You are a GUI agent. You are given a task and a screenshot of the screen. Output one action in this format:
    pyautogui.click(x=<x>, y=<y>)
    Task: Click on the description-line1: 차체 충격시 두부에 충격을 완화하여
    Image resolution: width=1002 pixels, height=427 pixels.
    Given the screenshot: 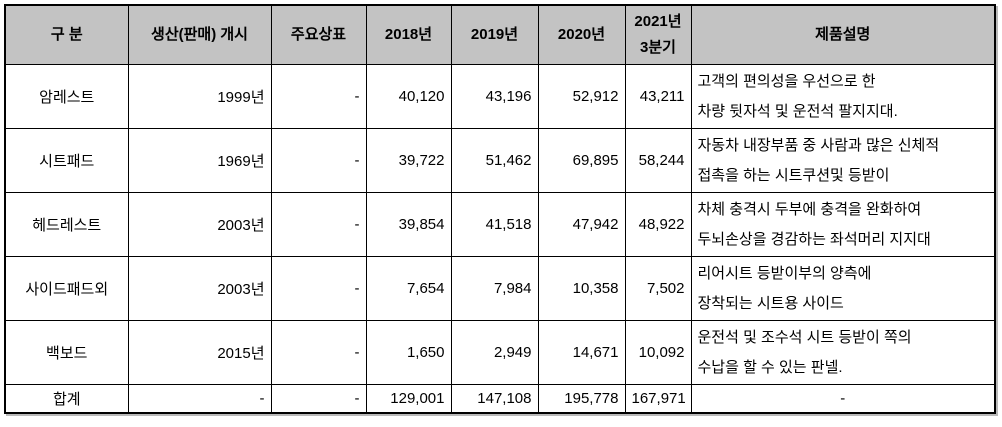 What is the action you would take?
    pyautogui.click(x=809, y=209)
    